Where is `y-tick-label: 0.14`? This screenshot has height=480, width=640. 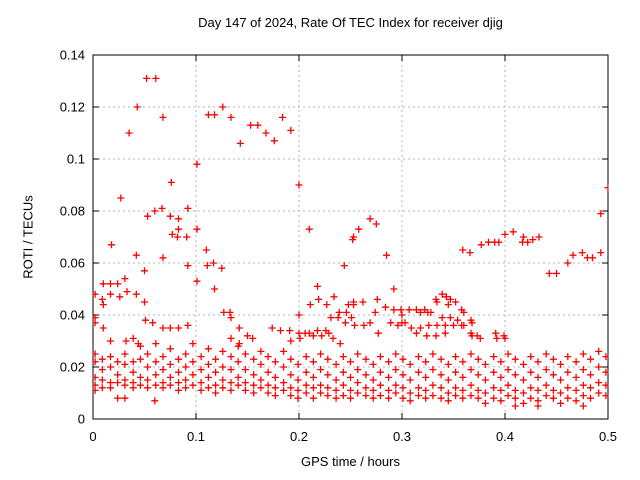 y-tick-label: 0.14 is located at coordinates (72, 55).